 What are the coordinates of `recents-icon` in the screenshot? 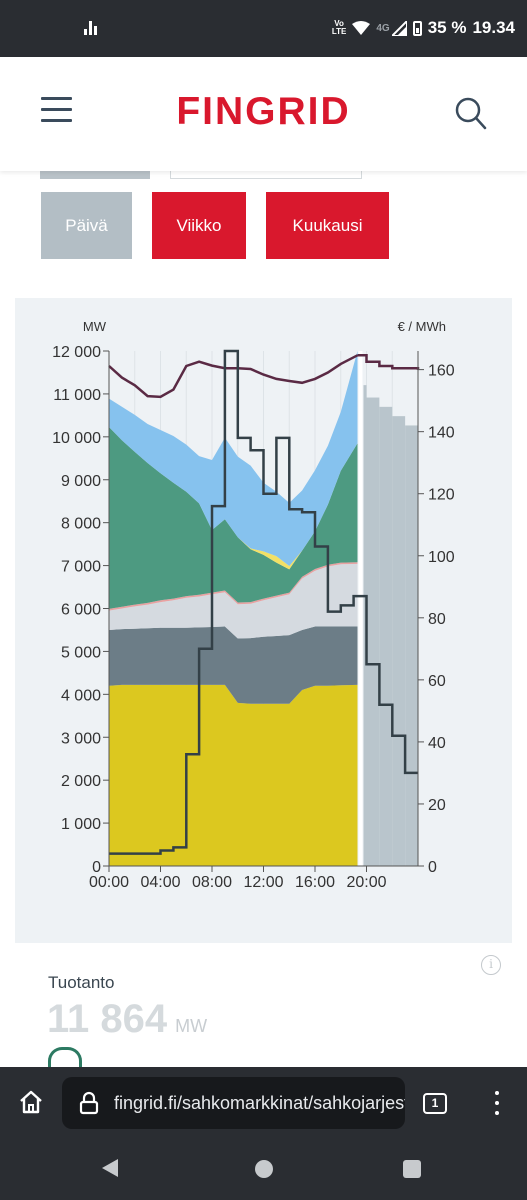 It's located at (412, 1169).